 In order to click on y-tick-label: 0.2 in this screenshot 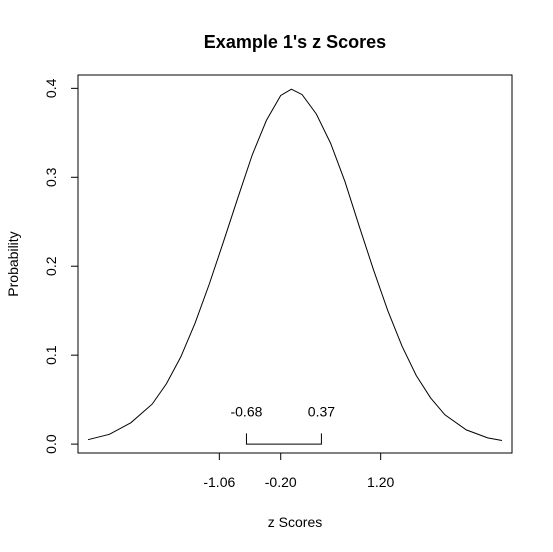, I will do `click(51, 266)`.